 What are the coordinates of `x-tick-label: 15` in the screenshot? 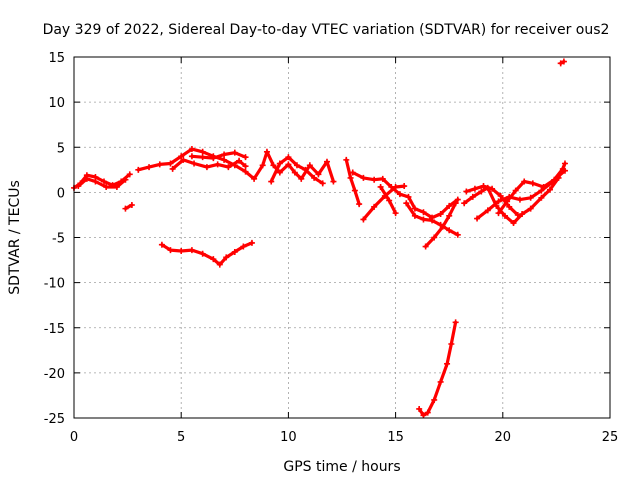 It's located at (395, 437).